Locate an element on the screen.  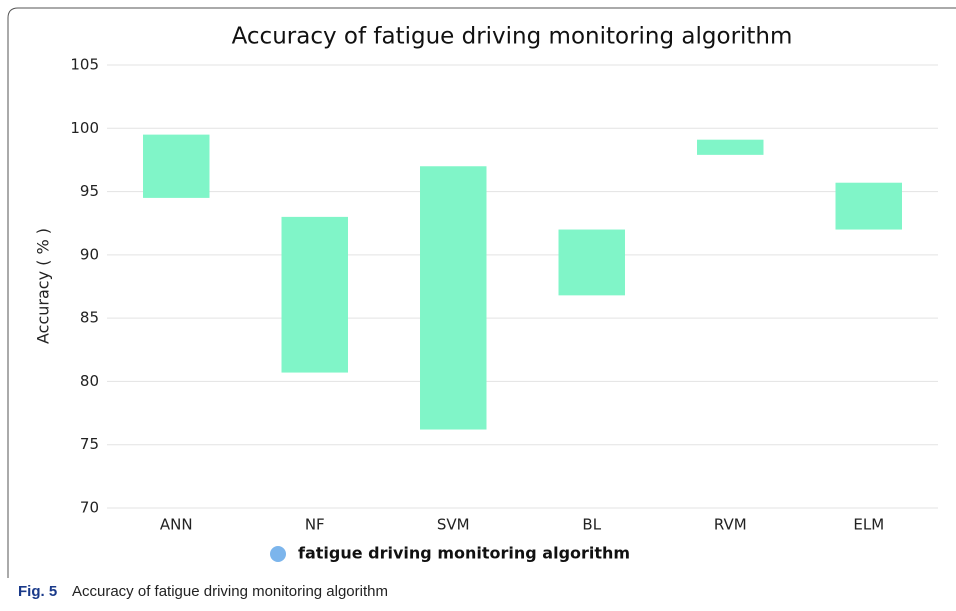
x-tick-label: ANN is located at coordinates (176, 525).